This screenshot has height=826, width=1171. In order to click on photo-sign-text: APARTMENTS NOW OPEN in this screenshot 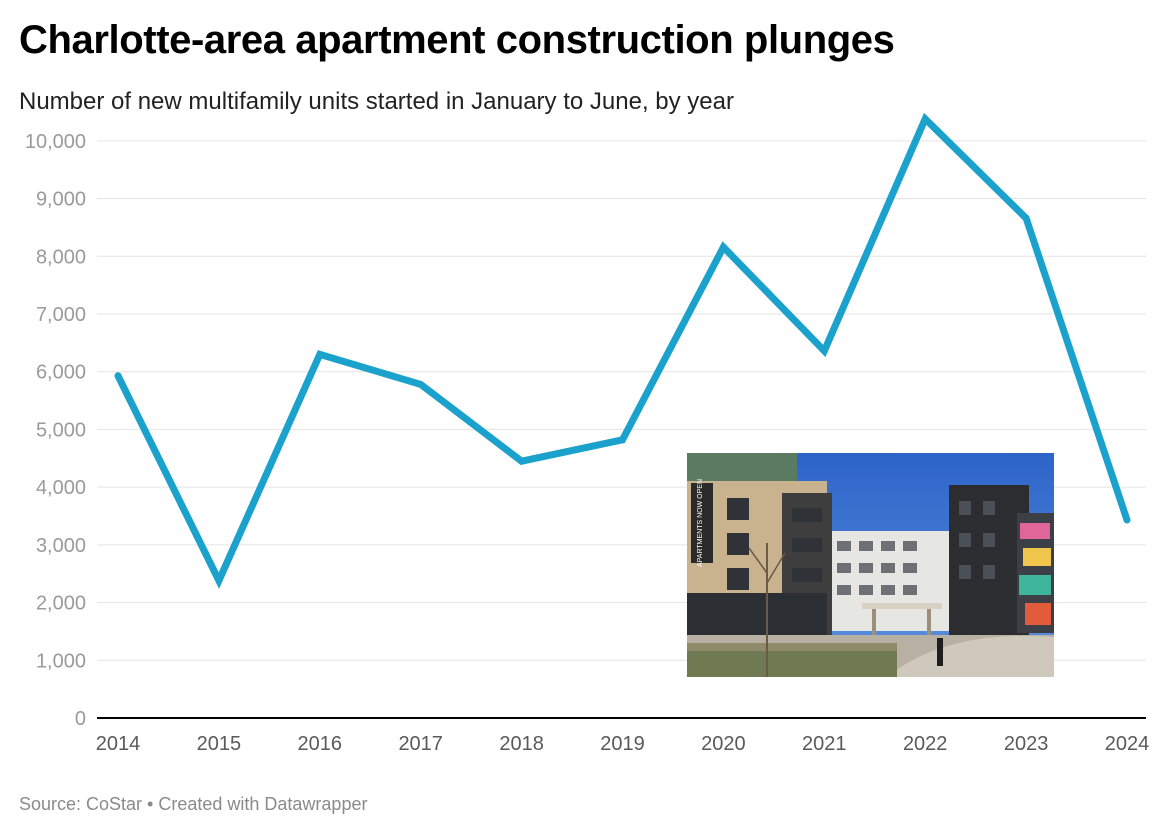, I will do `click(700, 523)`.